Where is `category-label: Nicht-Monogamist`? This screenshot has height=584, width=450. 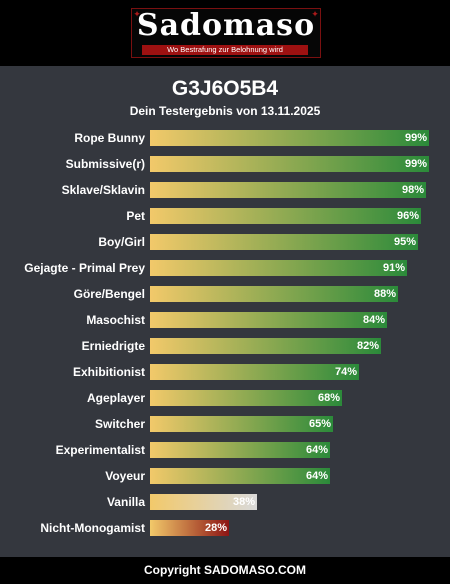
category-label: Nicht-Monogamist is located at coordinates (92, 528).